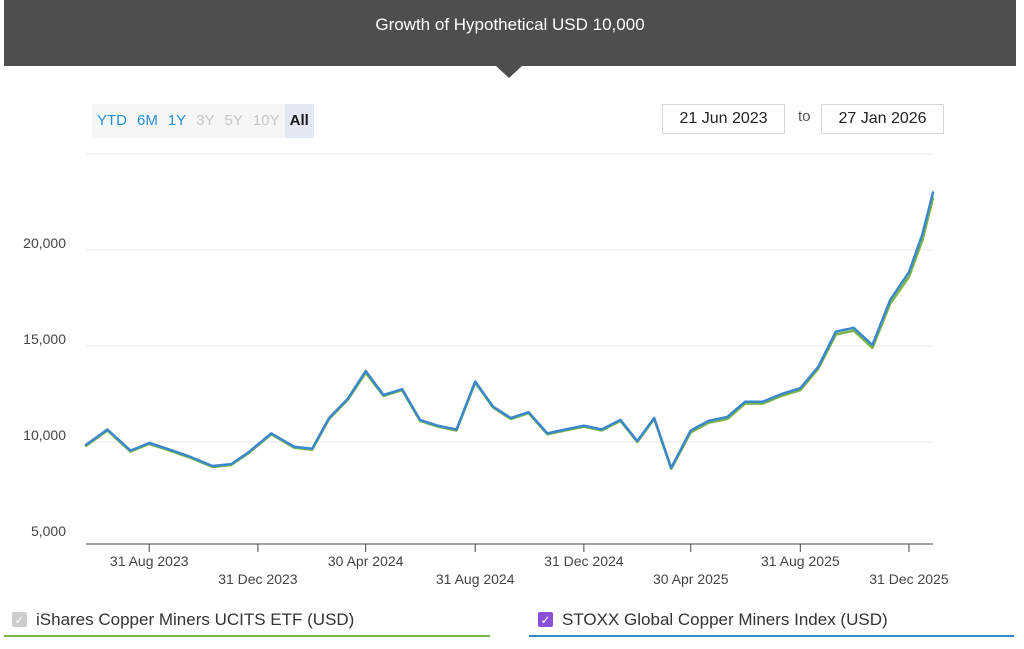 Image resolution: width=1024 pixels, height=649 pixels. Describe the element at coordinates (147, 120) in the screenshot. I see `range-button-6m: 6M` at that location.